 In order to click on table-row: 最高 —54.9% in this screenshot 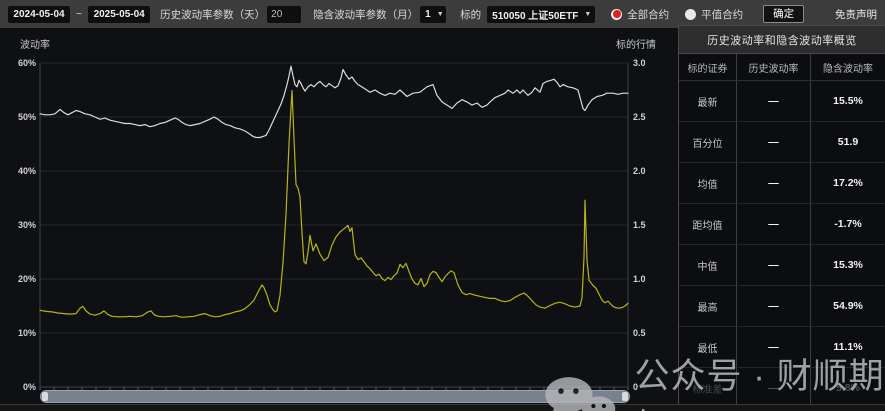, I will do `click(782, 306)`.